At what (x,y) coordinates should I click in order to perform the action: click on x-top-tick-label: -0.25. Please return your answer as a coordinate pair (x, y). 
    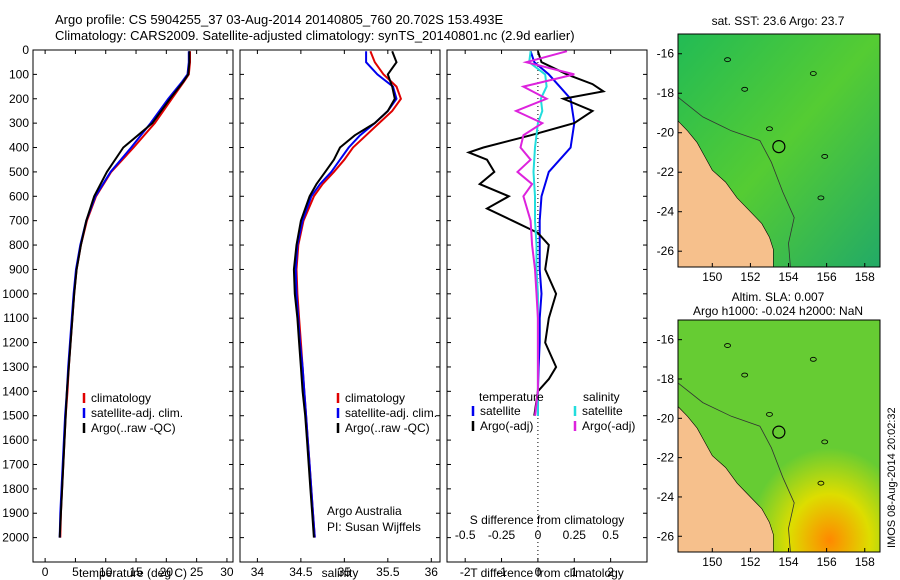
    Looking at the image, I should click on (502, 535).